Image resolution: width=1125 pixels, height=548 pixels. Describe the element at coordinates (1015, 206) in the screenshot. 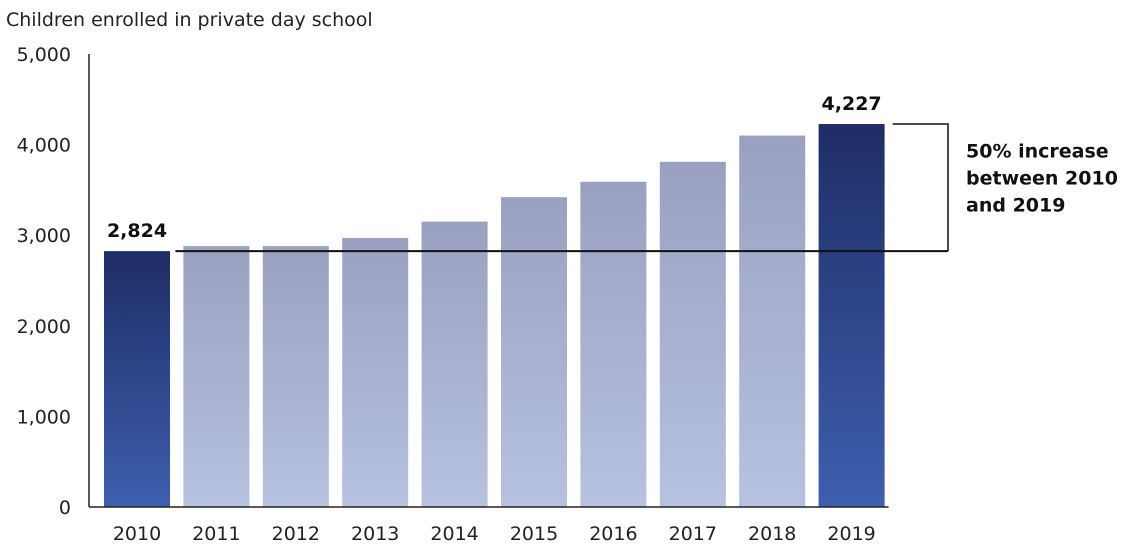

I see `annotation-line-3: and 2019` at that location.